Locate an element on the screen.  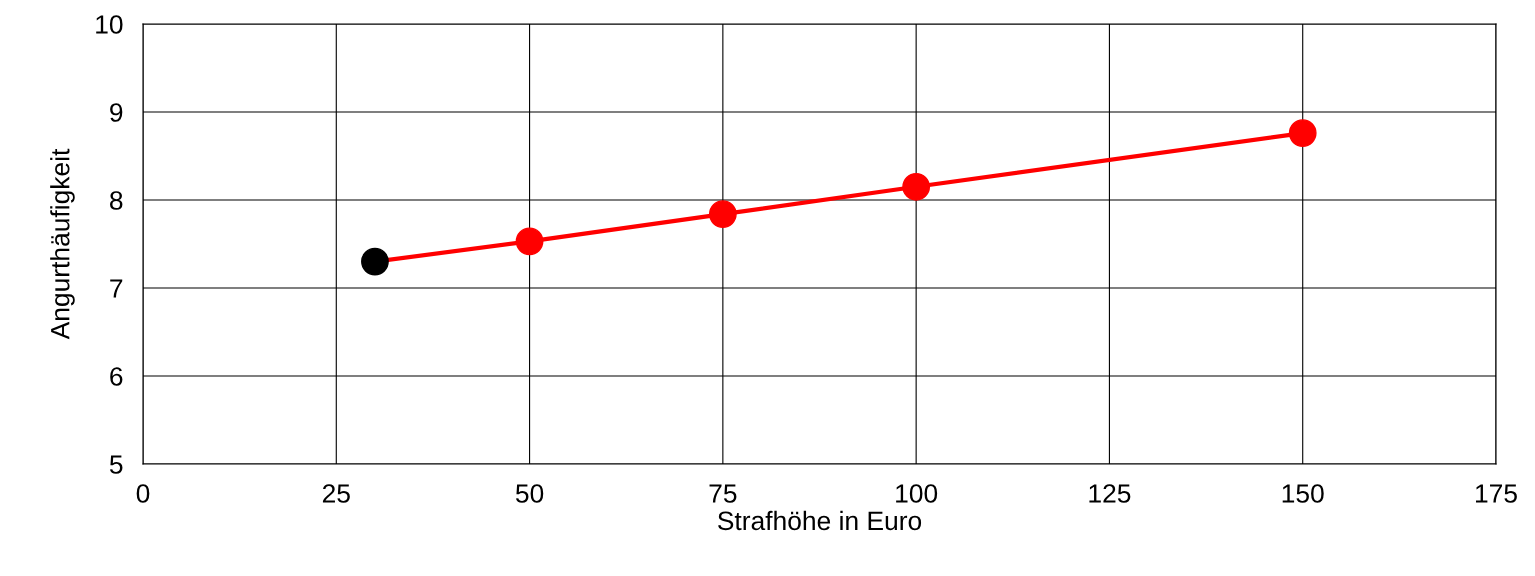
x-tick-label: 100 is located at coordinates (917, 493).